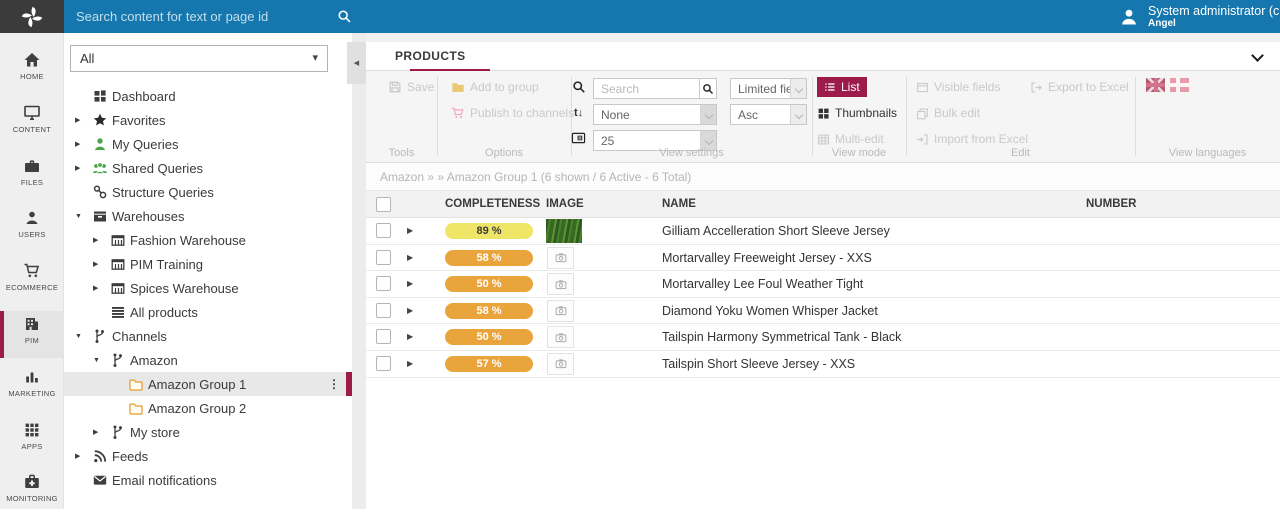 This screenshot has height=516, width=1280. I want to click on flag-uk-icon, so click(1155, 85).